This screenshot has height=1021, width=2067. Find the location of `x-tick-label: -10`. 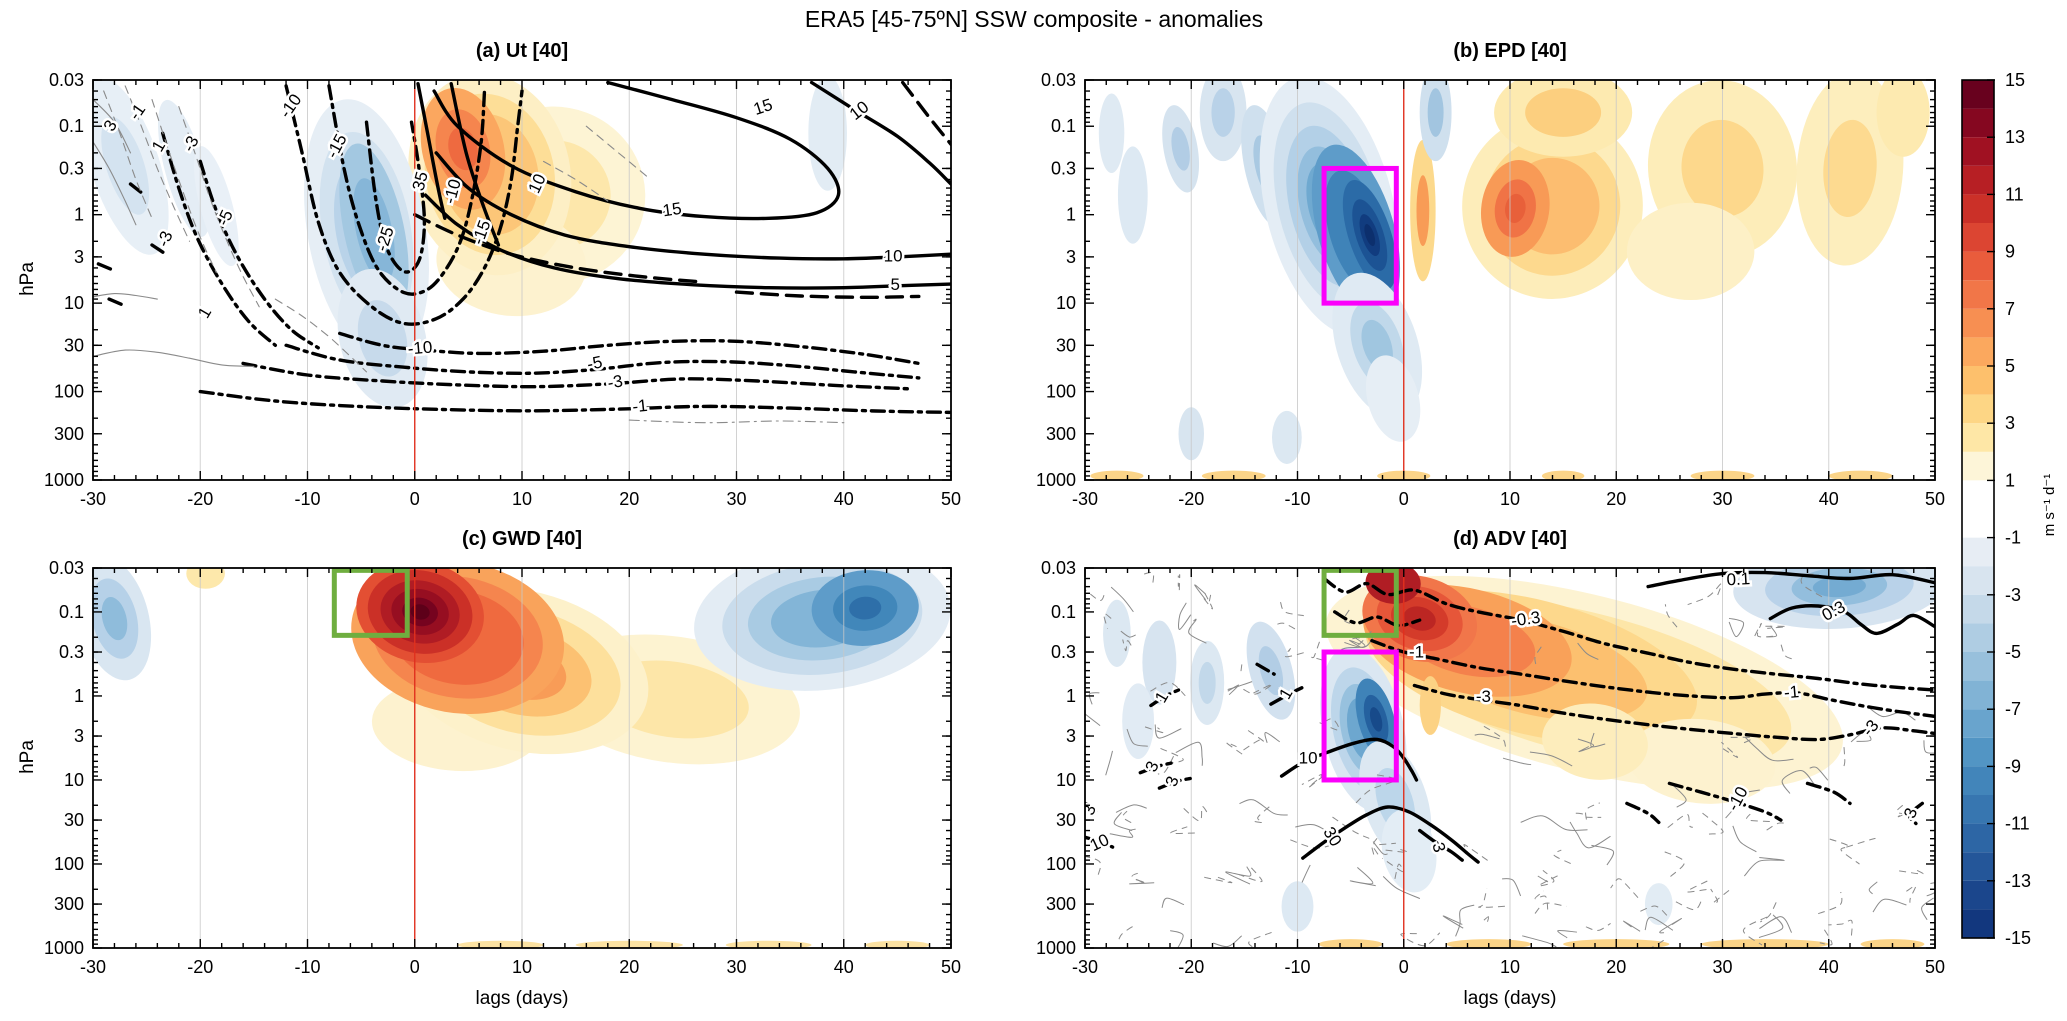

x-tick-label: -10 is located at coordinates (307, 967).